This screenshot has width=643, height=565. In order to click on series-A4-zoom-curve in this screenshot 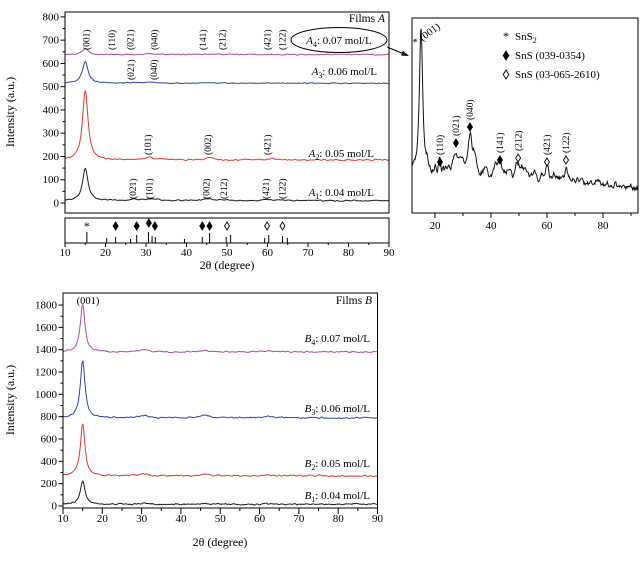, I will do `click(525, 110)`.